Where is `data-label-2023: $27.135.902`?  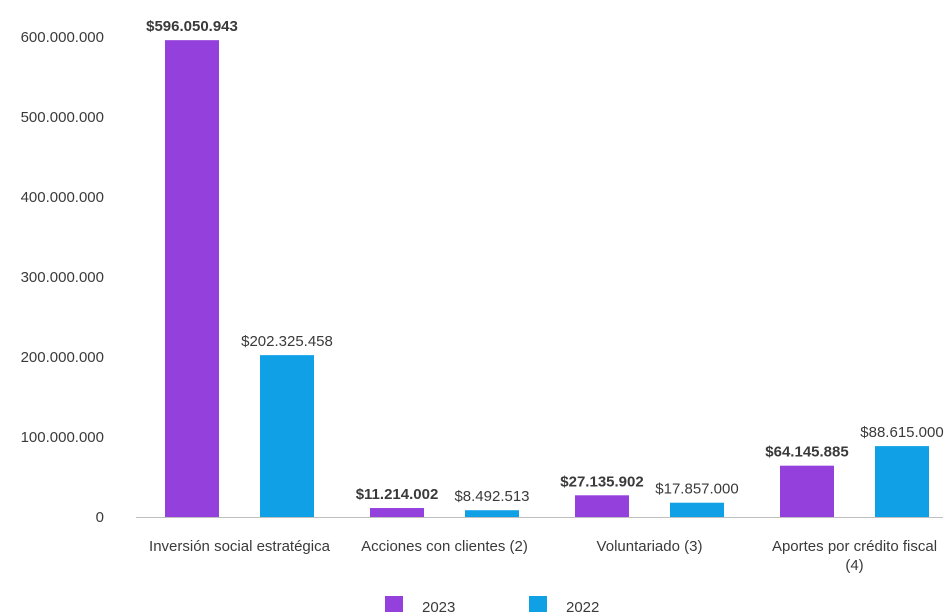
data-label-2023: $27.135.902 is located at coordinates (601, 481).